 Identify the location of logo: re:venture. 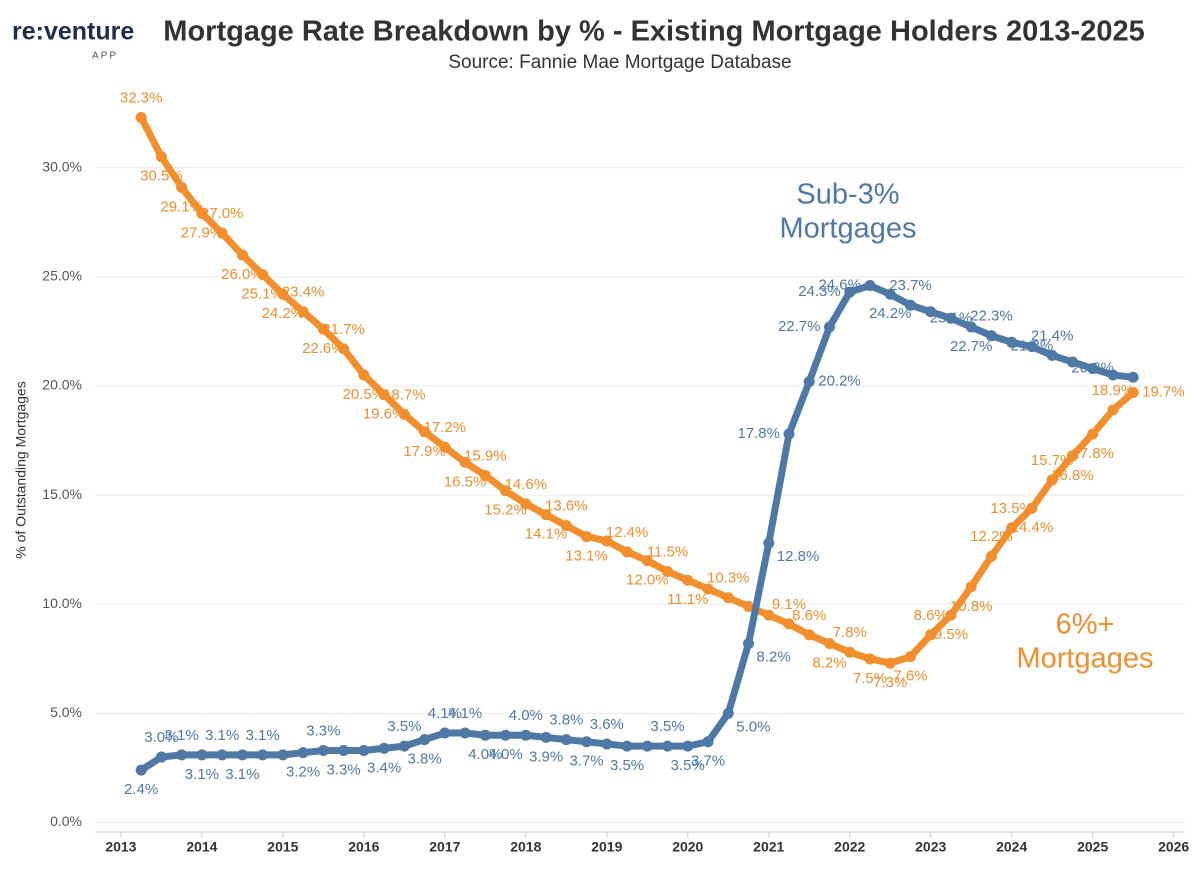
(73, 32).